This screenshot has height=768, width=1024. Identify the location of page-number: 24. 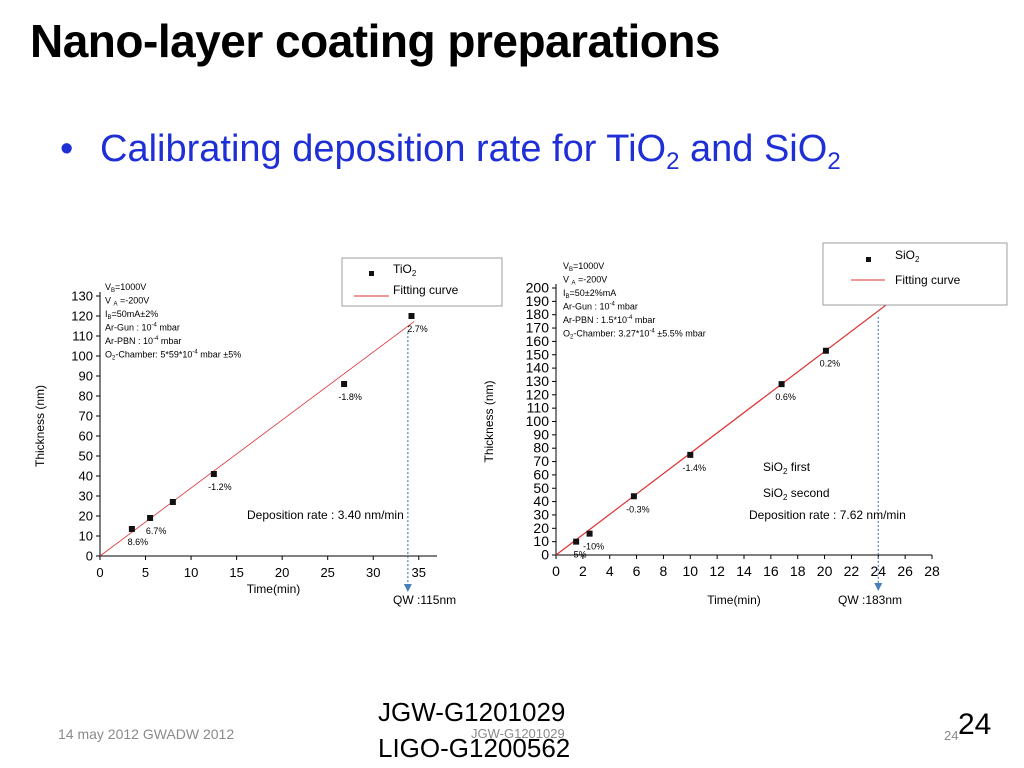
(975, 724).